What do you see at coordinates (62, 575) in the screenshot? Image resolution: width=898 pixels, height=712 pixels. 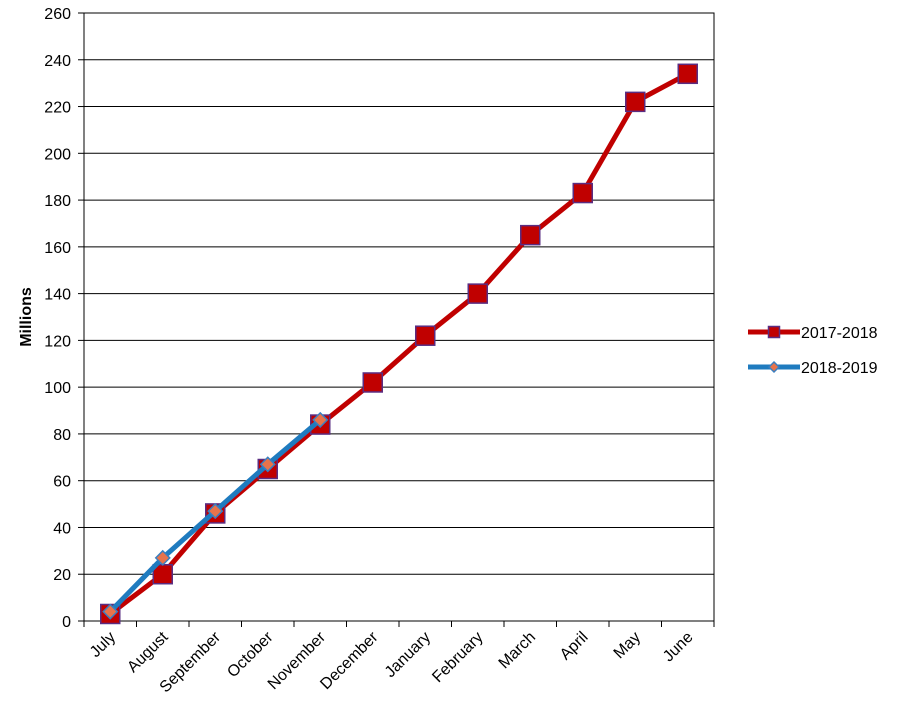 I see `y-tick-label: 20` at bounding box center [62, 575].